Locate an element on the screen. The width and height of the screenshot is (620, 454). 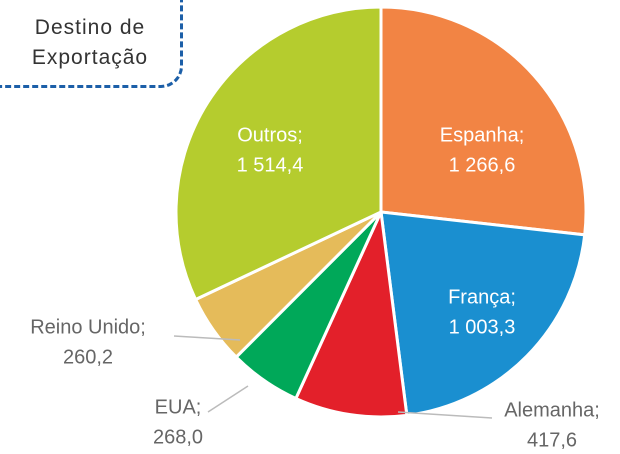
value-label: 417,6 is located at coordinates (552, 440).